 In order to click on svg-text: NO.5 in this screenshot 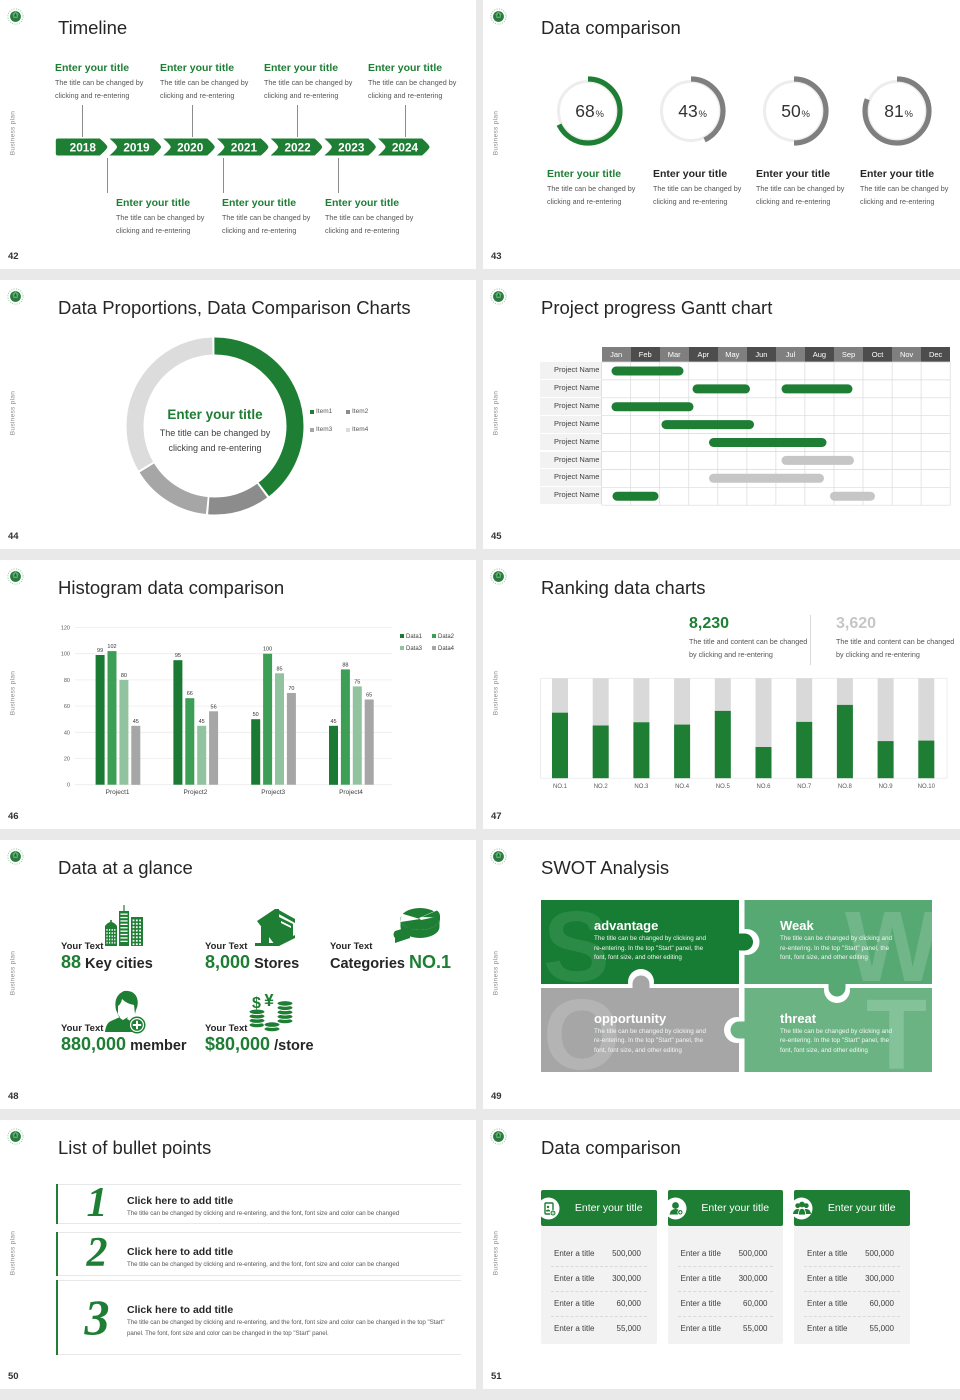, I will do `click(723, 787)`.